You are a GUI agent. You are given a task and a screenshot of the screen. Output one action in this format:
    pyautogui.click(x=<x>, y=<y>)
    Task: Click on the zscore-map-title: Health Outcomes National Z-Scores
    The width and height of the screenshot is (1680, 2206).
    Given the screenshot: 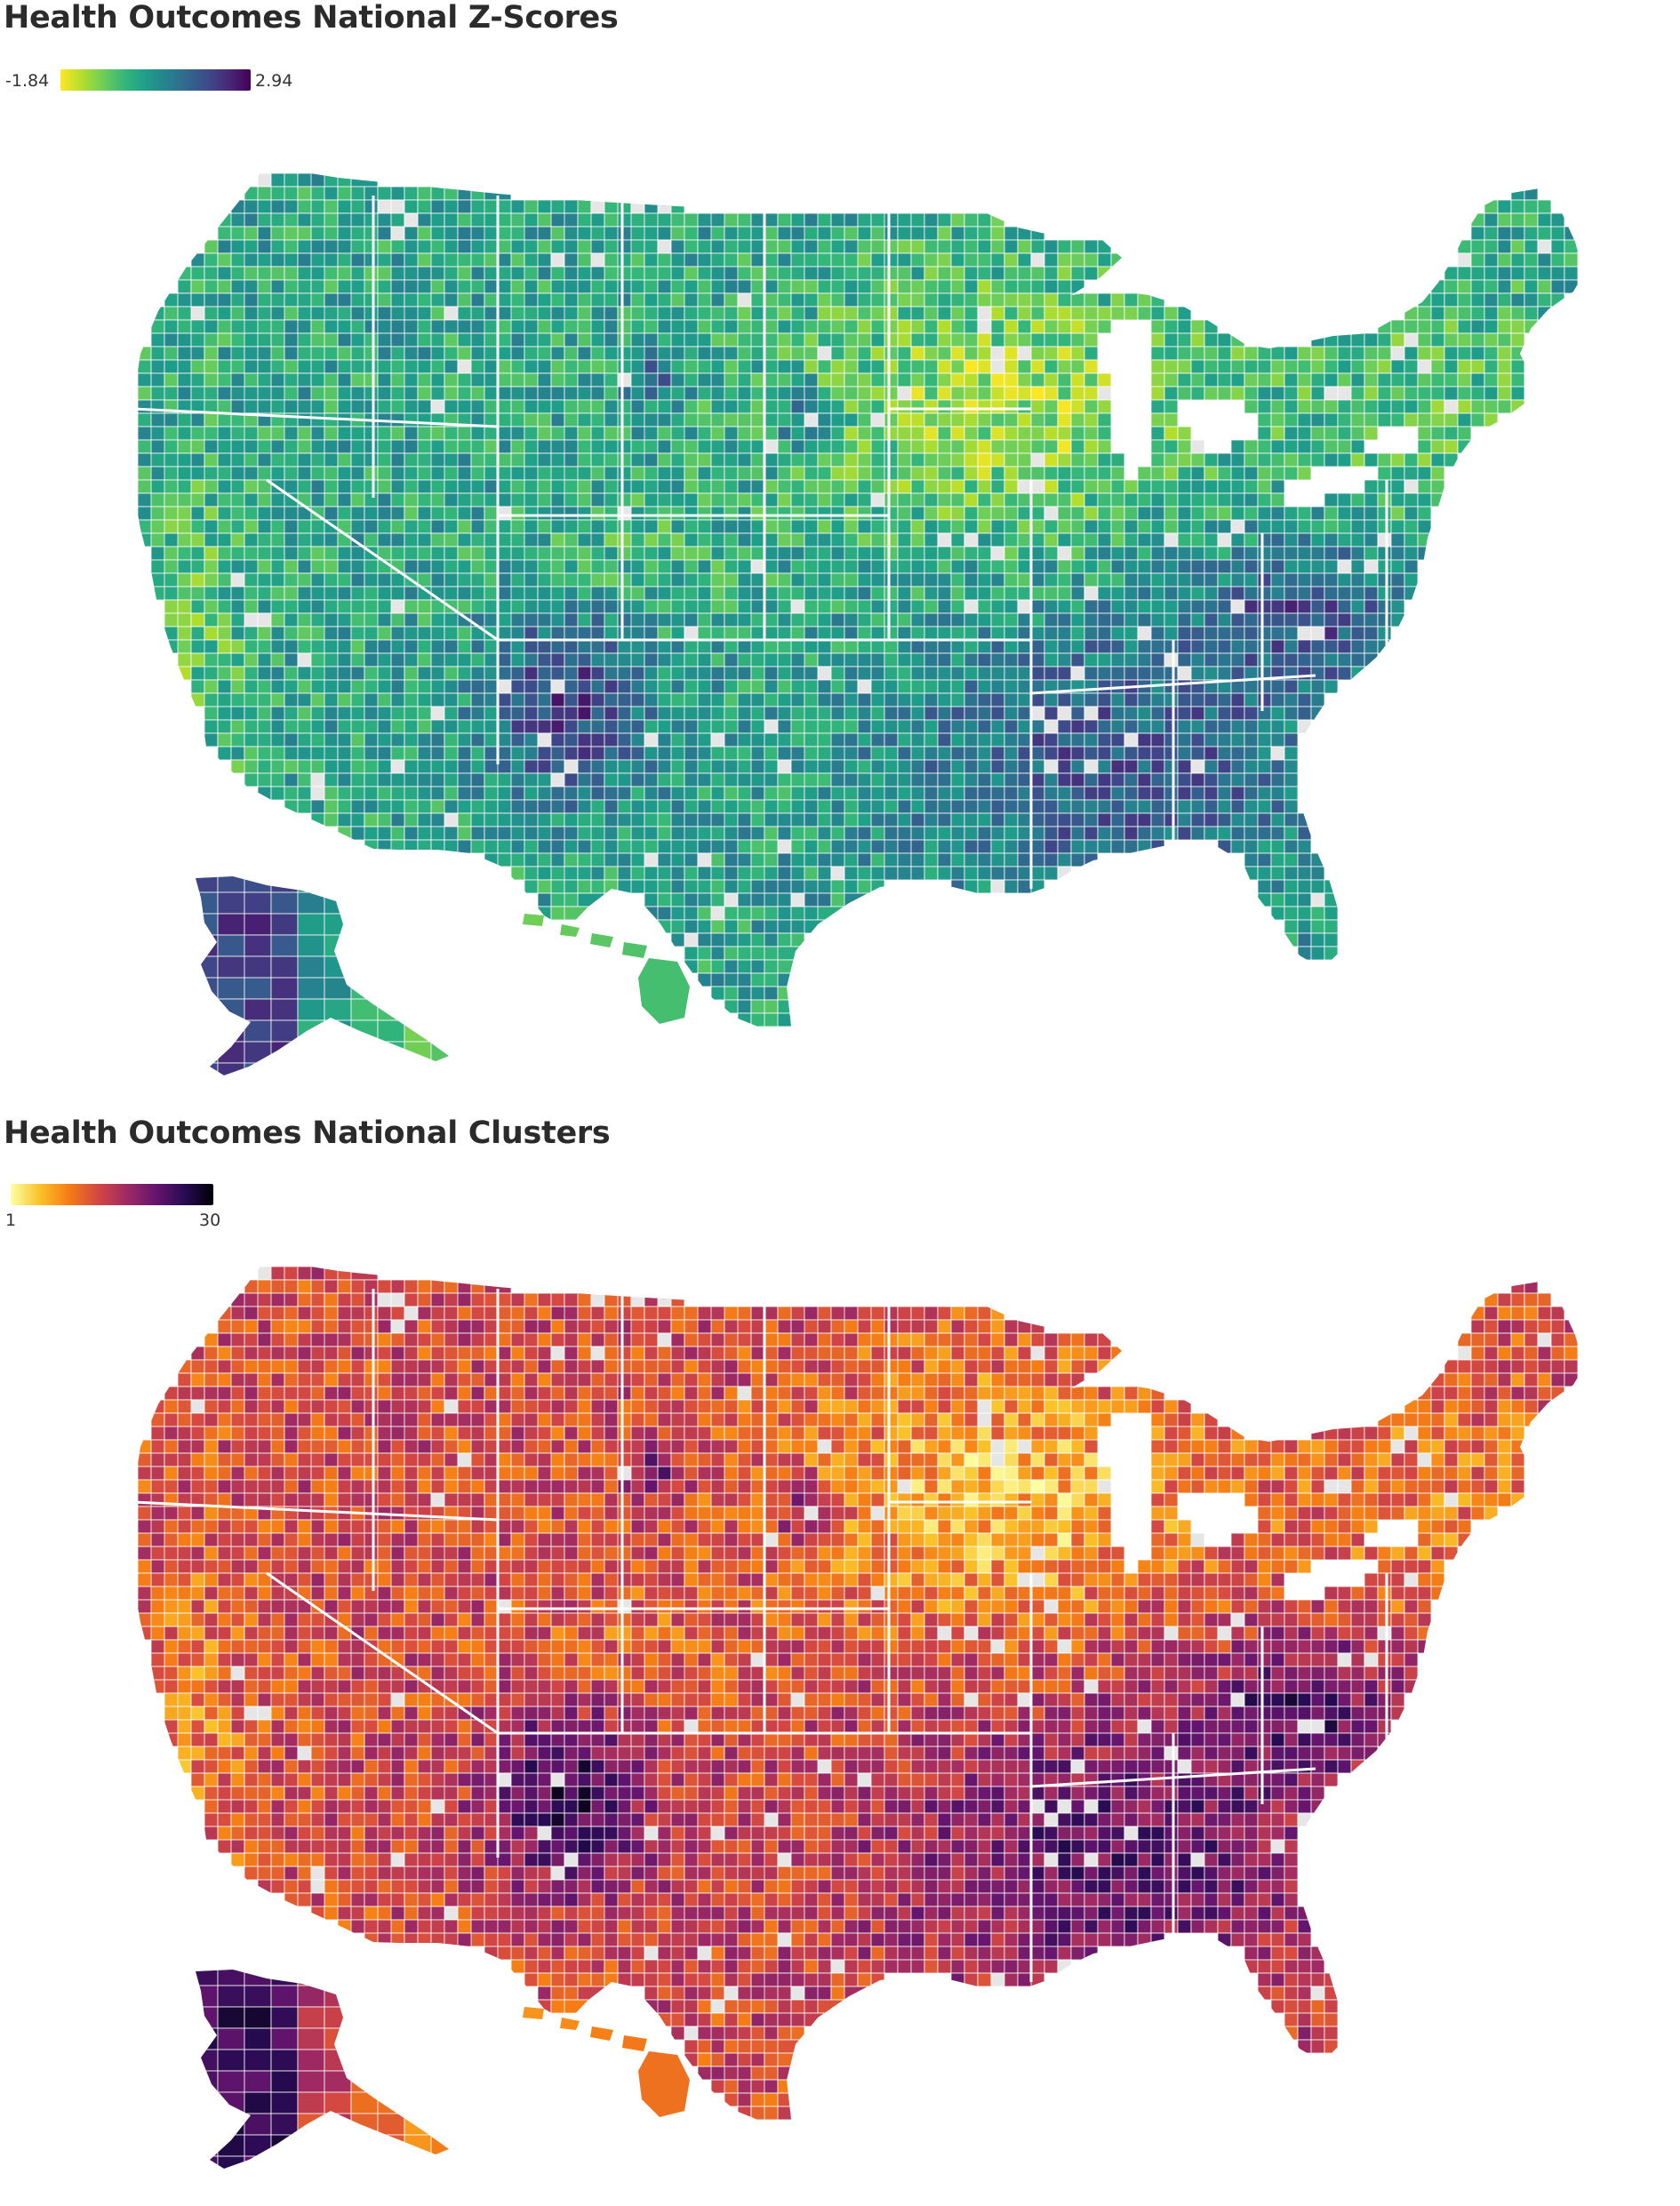 What is the action you would take?
    pyautogui.click(x=311, y=18)
    